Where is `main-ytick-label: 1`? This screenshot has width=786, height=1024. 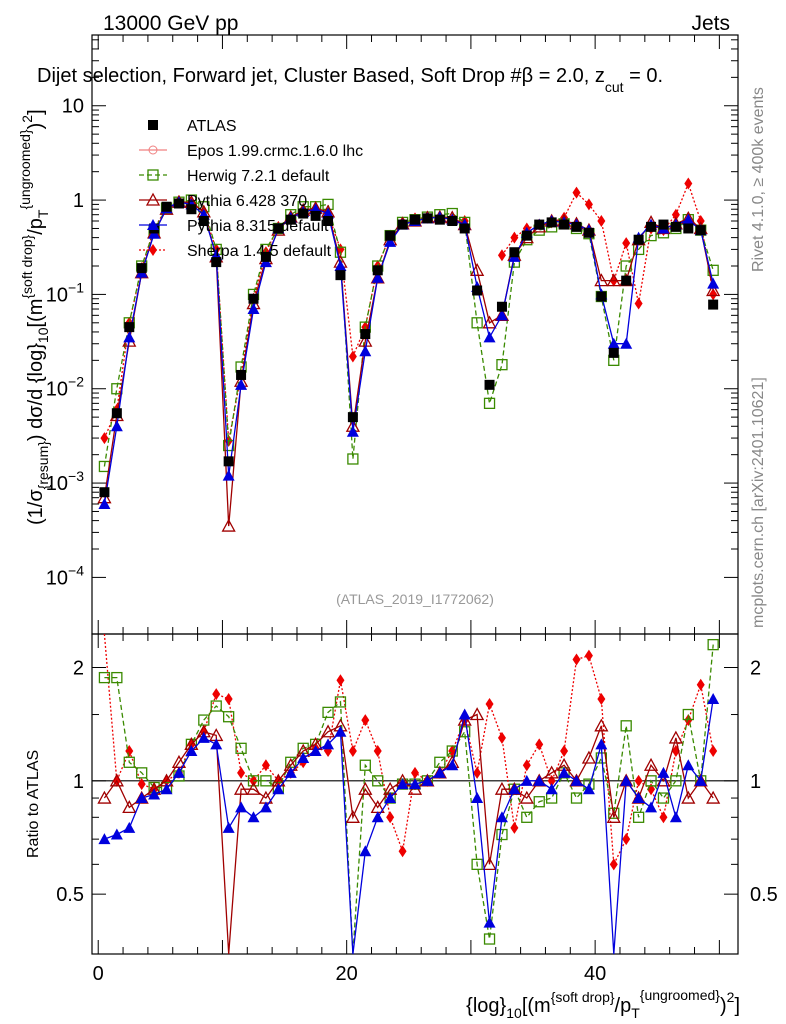 main-ytick-label: 1 is located at coordinates (78, 201).